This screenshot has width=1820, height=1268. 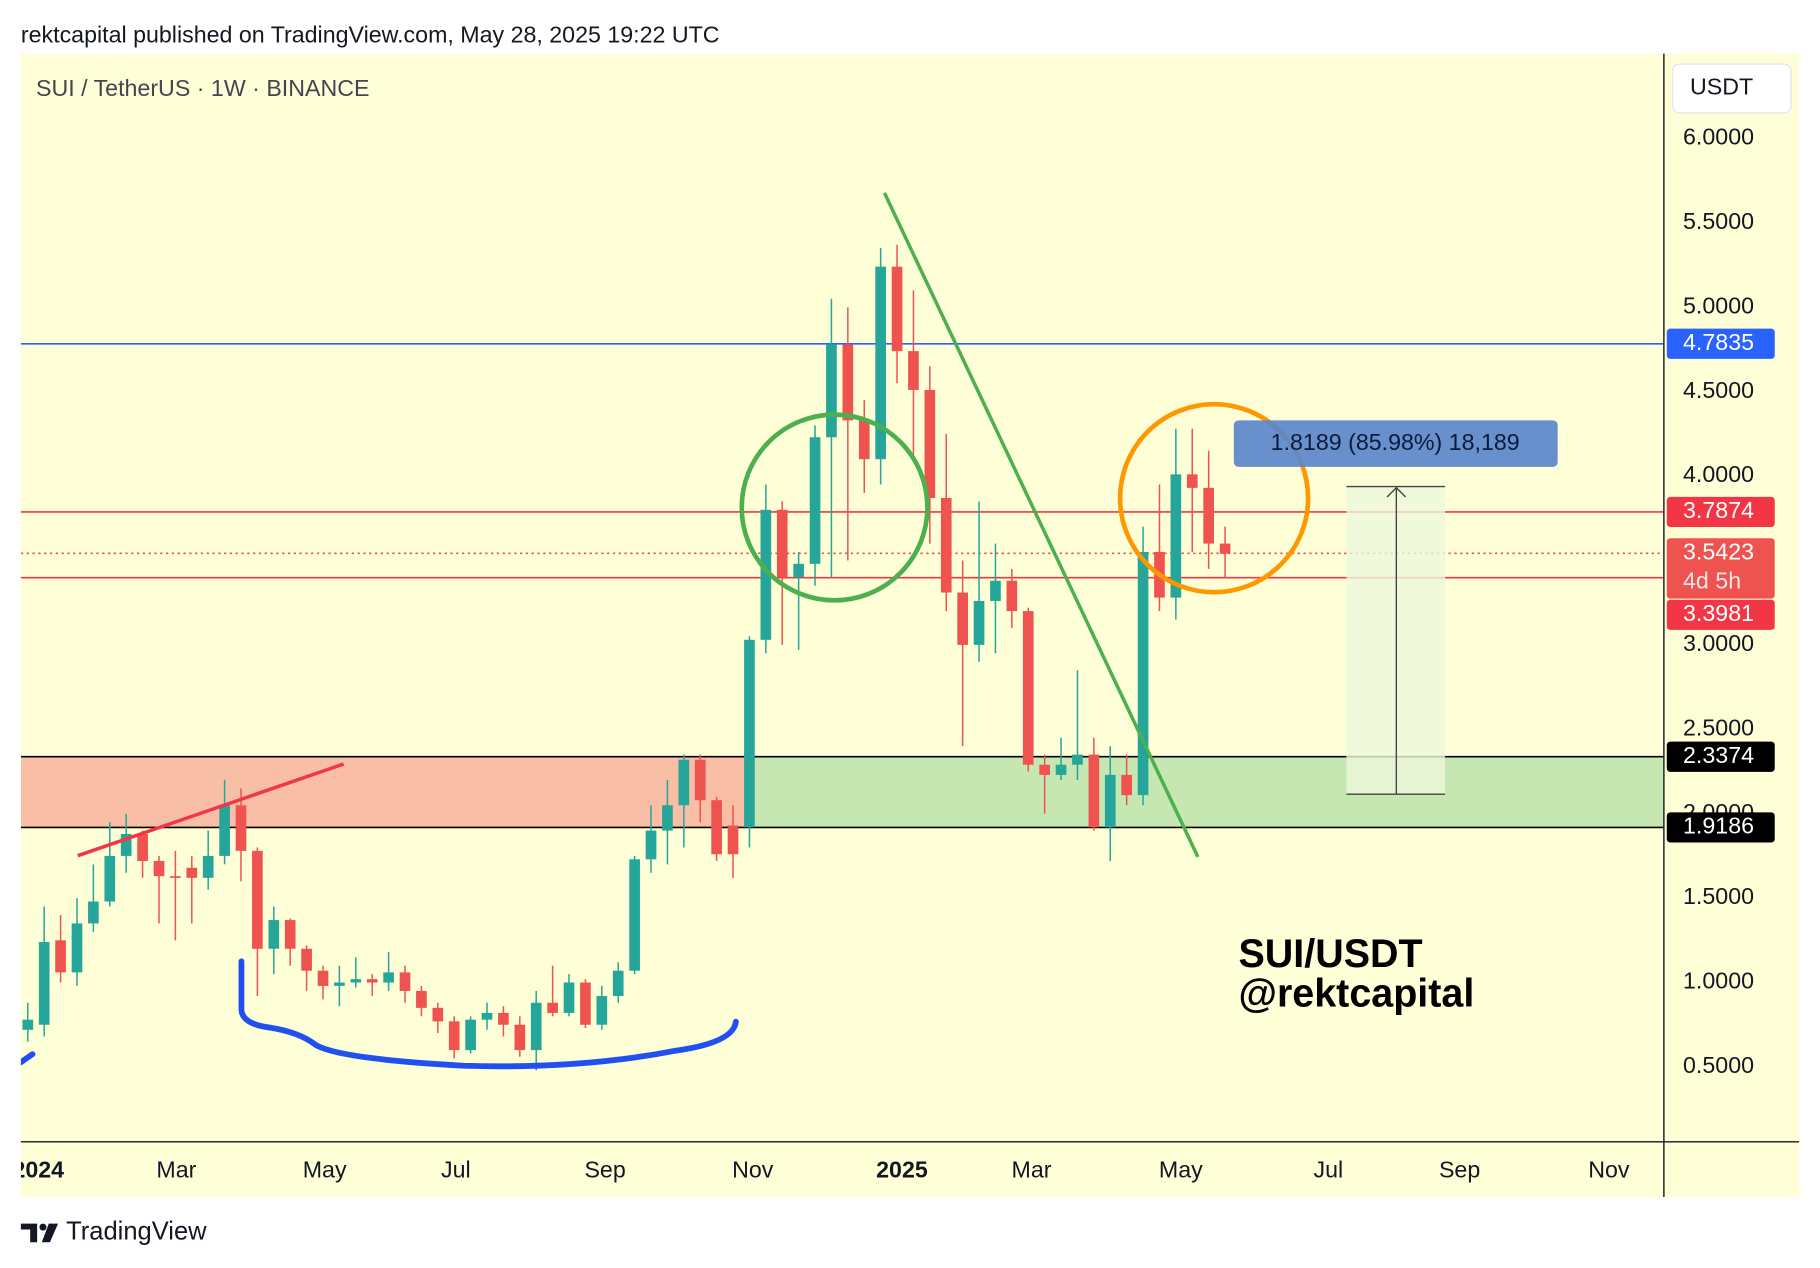 I want to click on price-label: 4.7835, so click(x=1718, y=342).